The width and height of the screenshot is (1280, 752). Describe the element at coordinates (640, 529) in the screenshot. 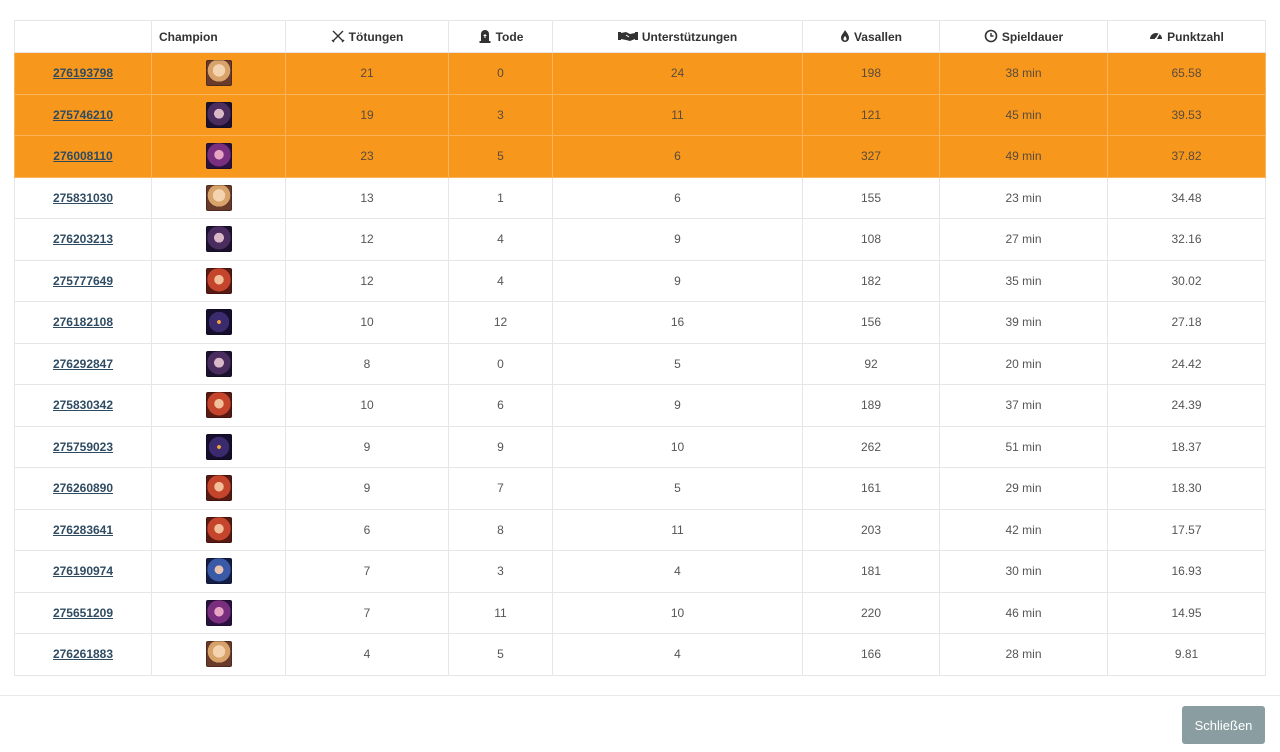

I see `table-row: 276283641 6 8 11 203 42 min 17.57` at that location.